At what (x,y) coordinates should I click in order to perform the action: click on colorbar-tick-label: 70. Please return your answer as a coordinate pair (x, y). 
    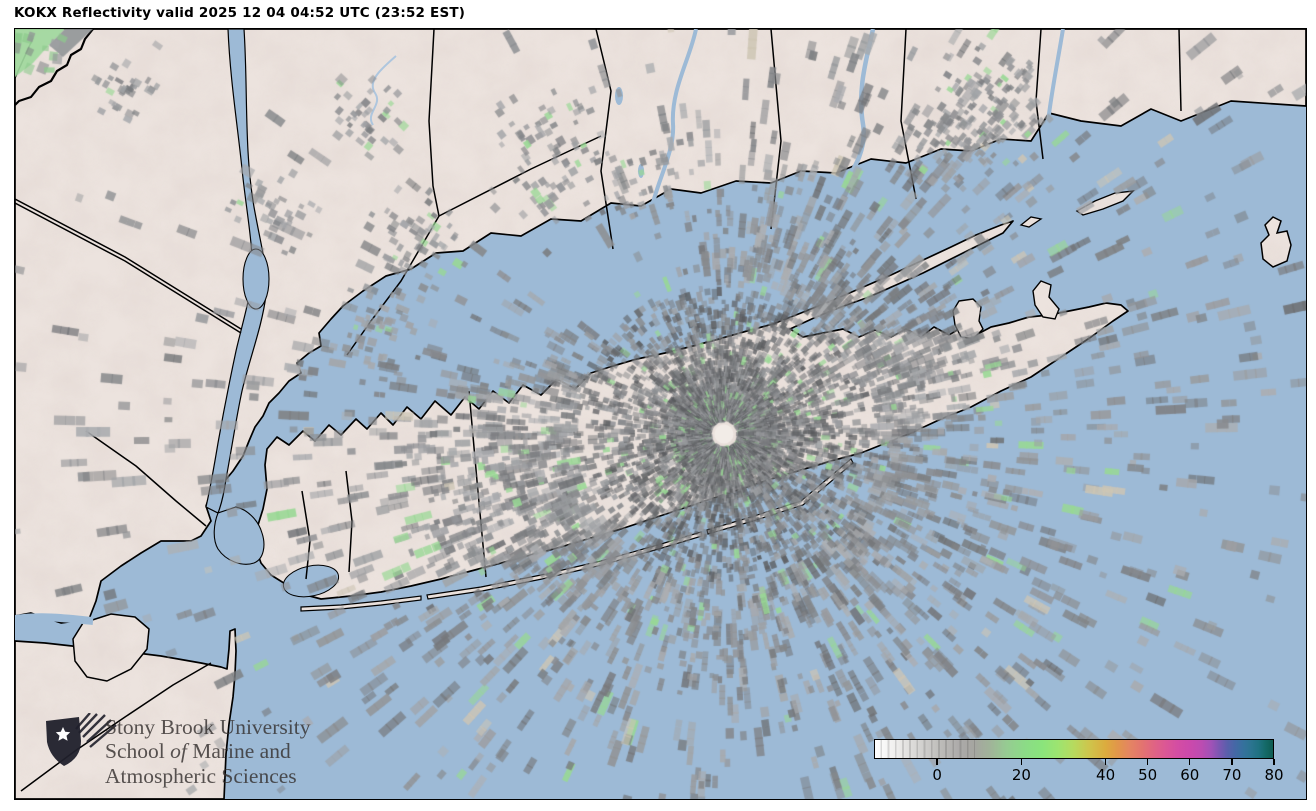
    Looking at the image, I should click on (1232, 775).